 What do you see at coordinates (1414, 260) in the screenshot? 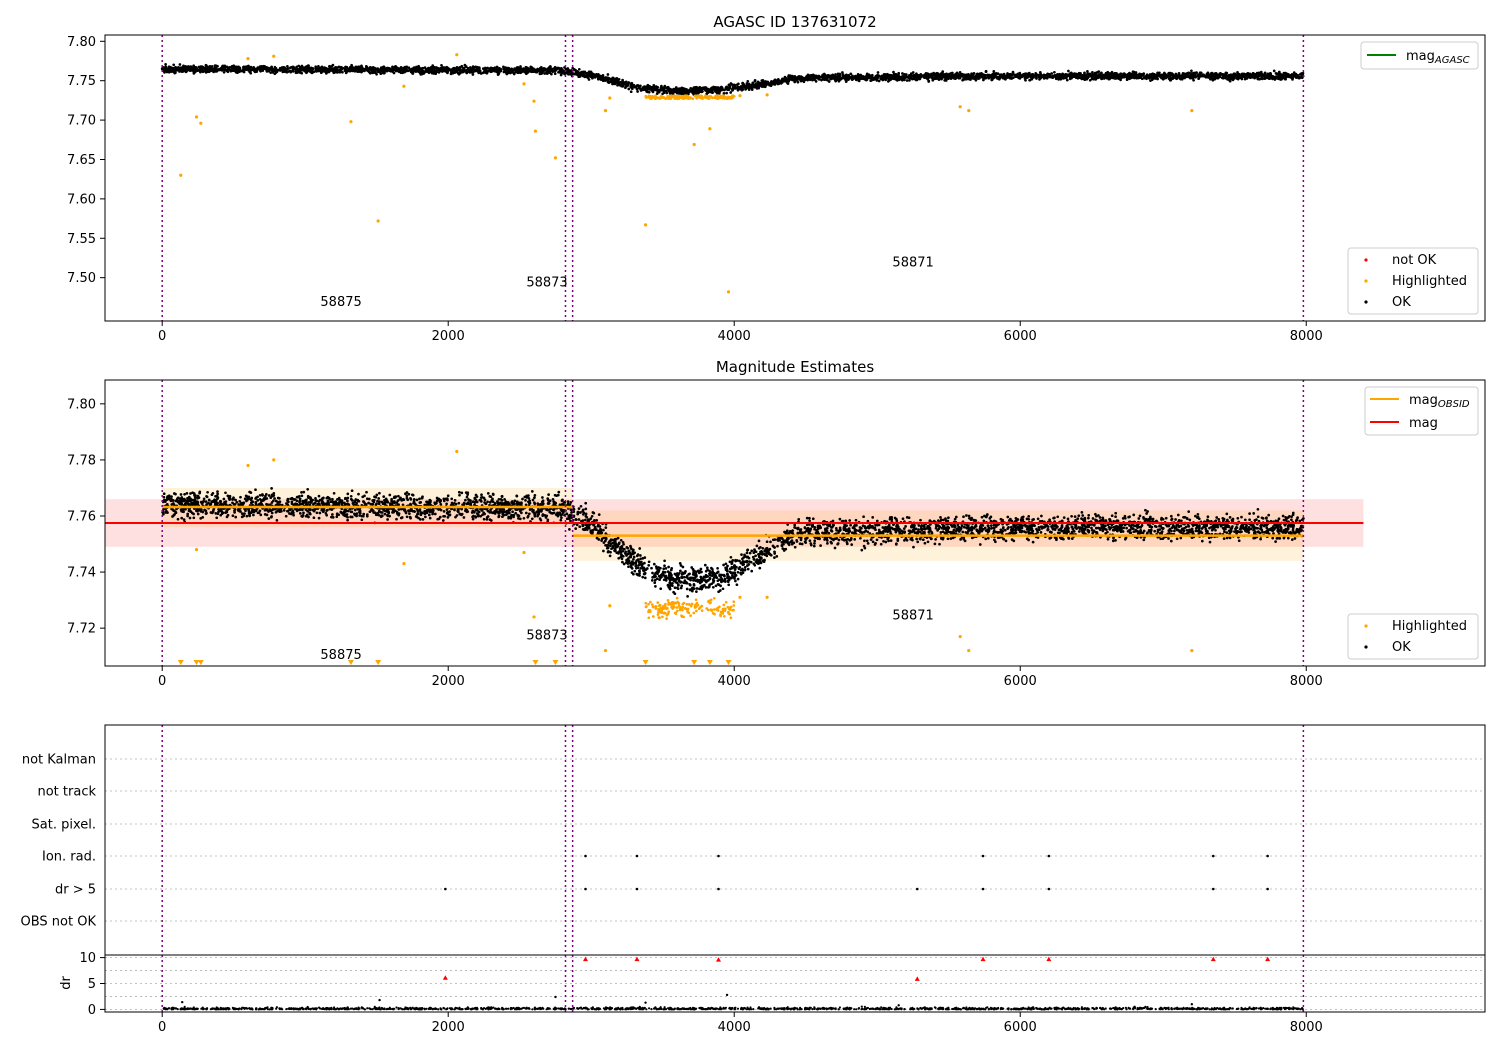
I see `legend-label-not-ok: not OK` at bounding box center [1414, 260].